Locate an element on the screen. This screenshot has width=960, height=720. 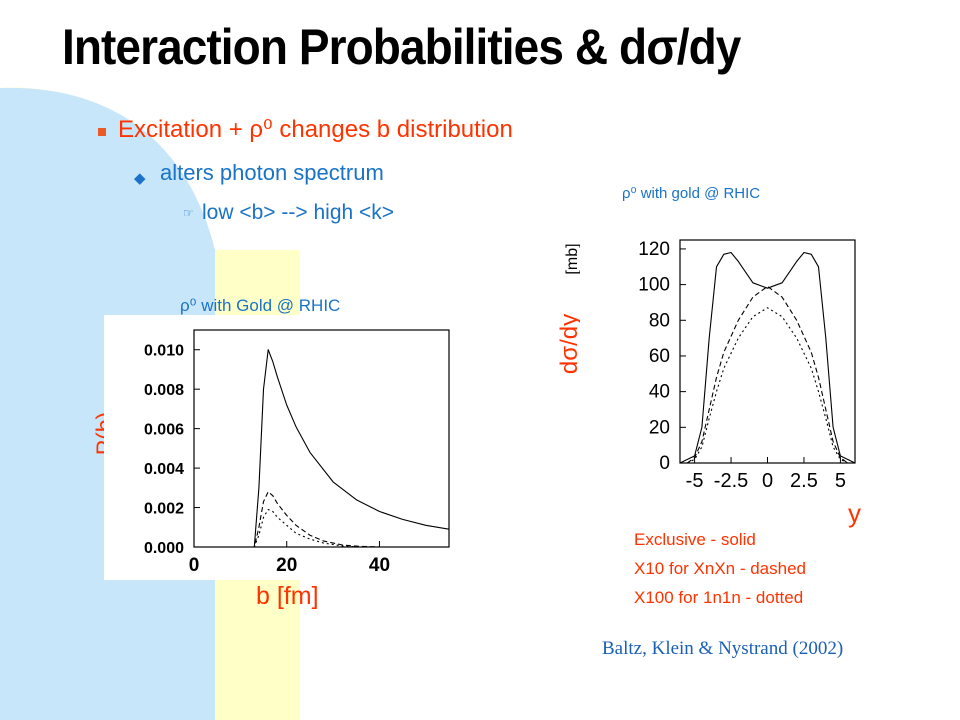
page-title: Interaction Probabilities & dσ/dy is located at coordinates (401, 47).